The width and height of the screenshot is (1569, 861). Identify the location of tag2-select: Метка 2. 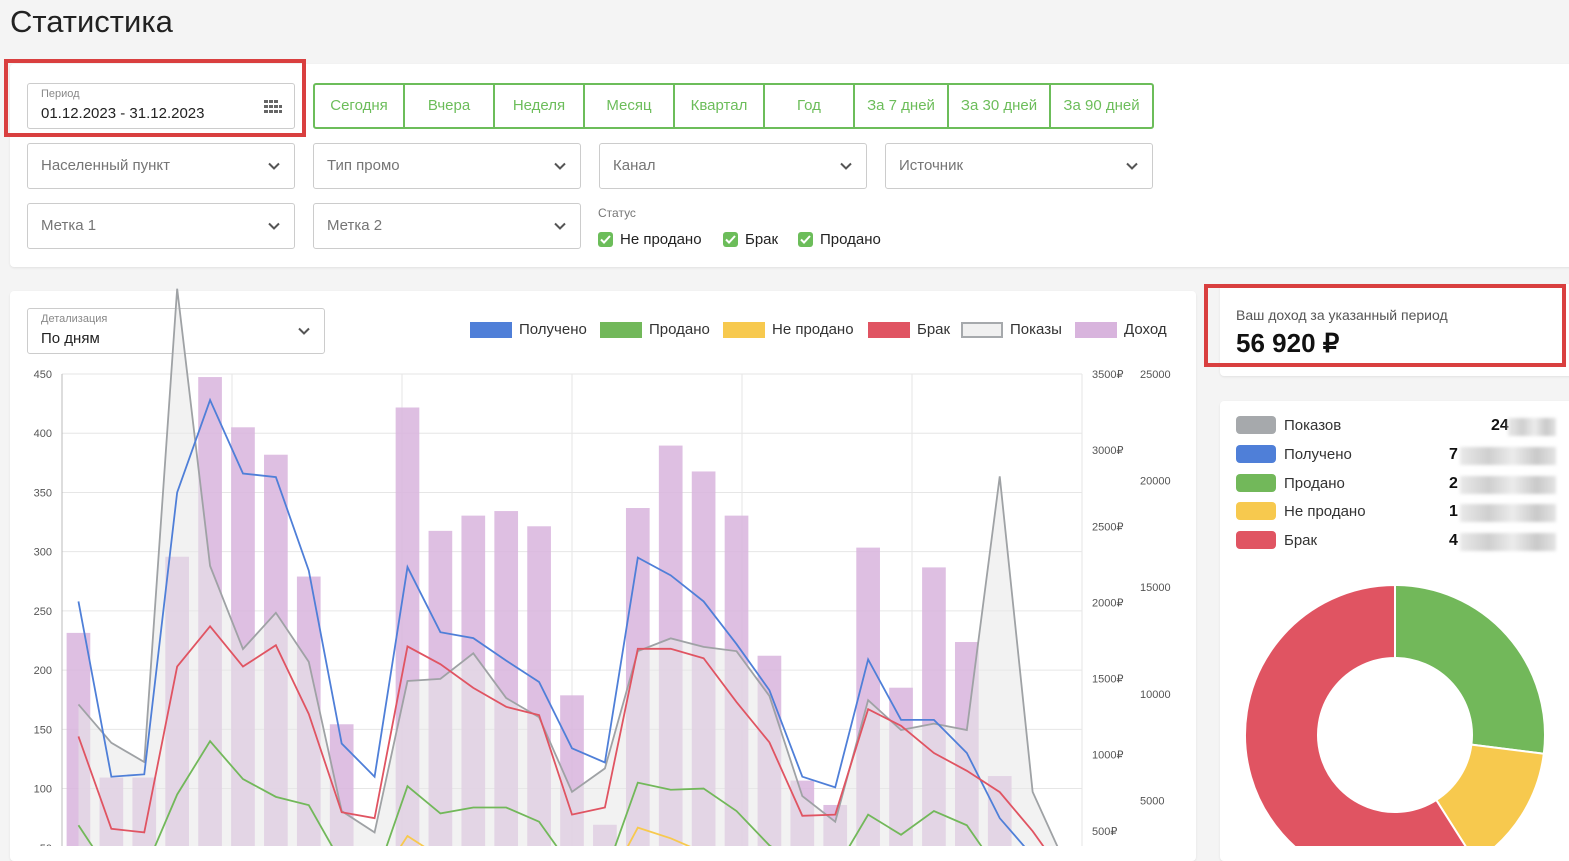
(447, 226).